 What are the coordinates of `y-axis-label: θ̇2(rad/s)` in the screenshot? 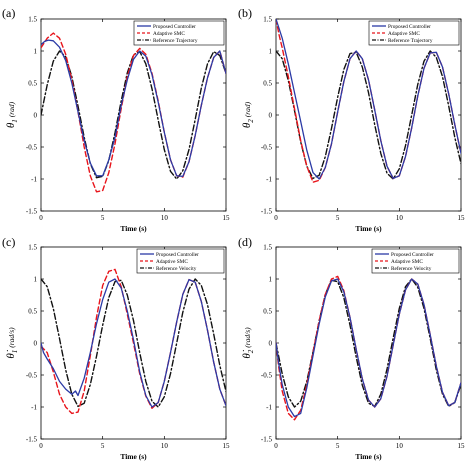 It's located at (248, 343).